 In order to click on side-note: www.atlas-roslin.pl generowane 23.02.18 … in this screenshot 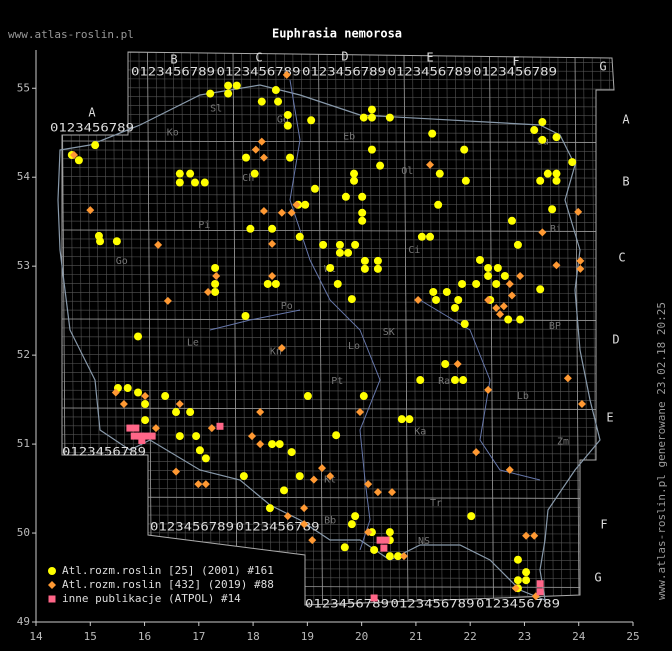, I will do `click(661, 451)`.